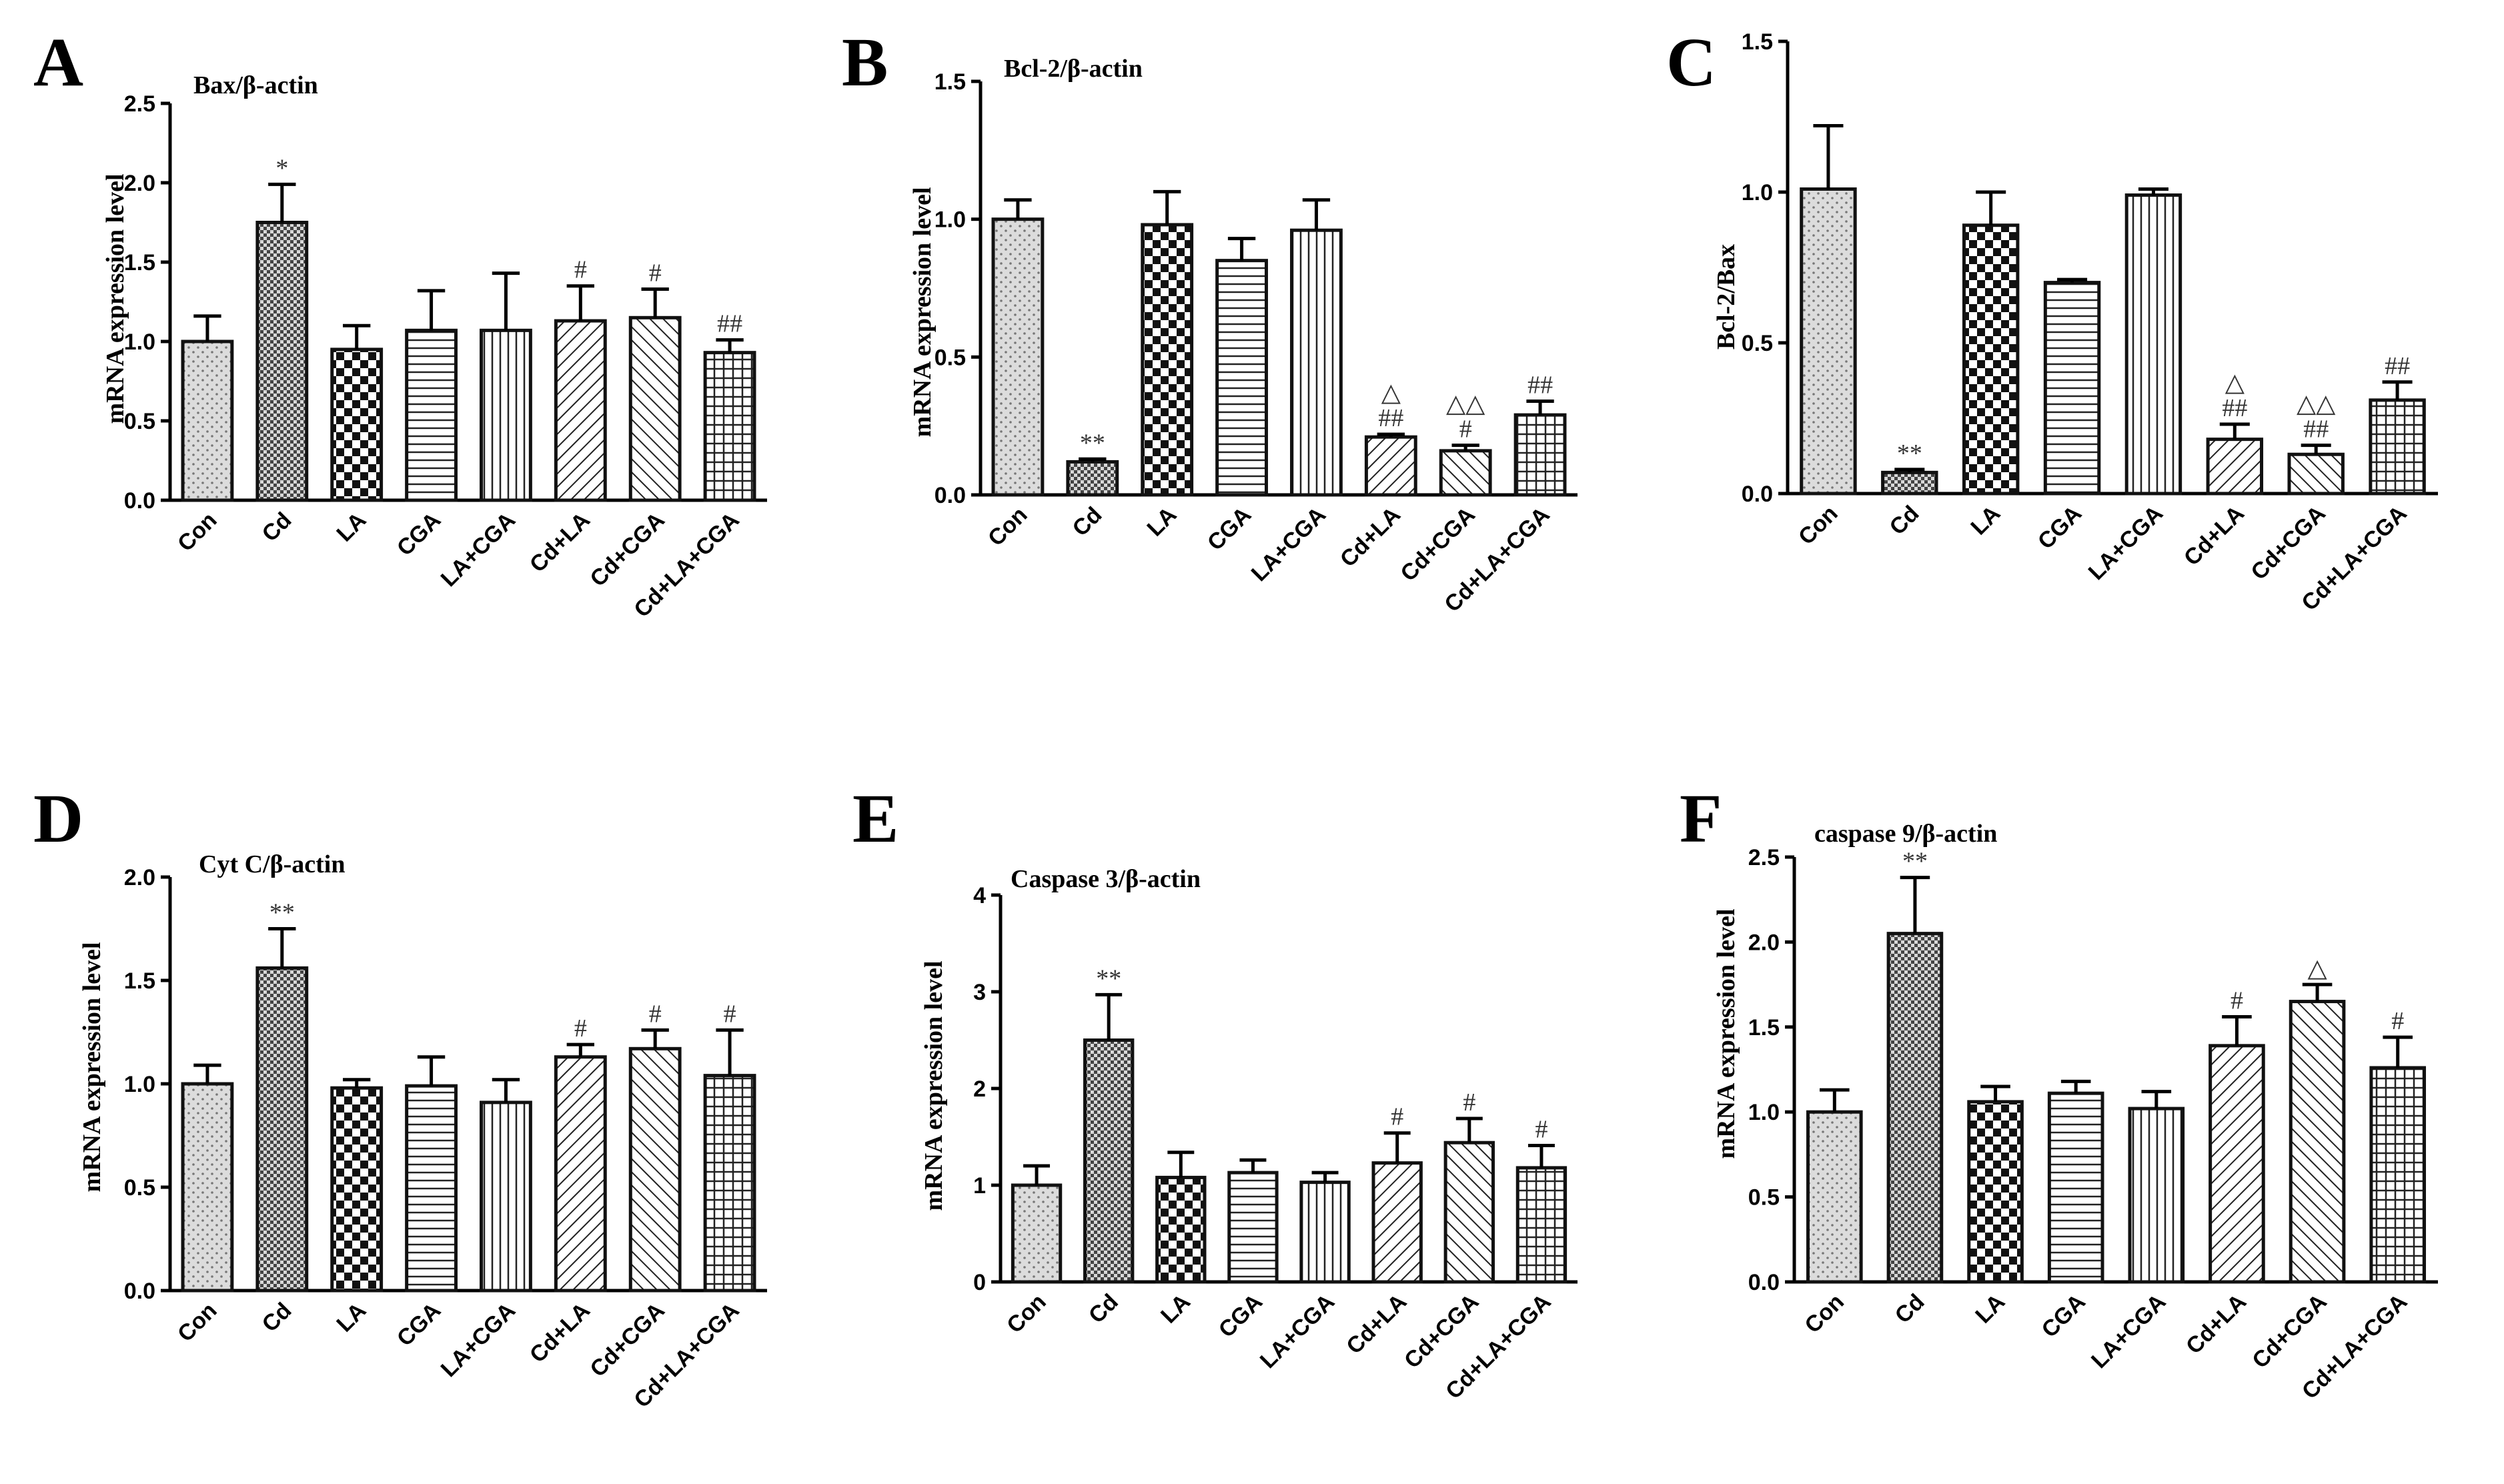 This screenshot has height=1484, width=2504. Describe the element at coordinates (2317, 968) in the screenshot. I see `significance-label: △` at that location.